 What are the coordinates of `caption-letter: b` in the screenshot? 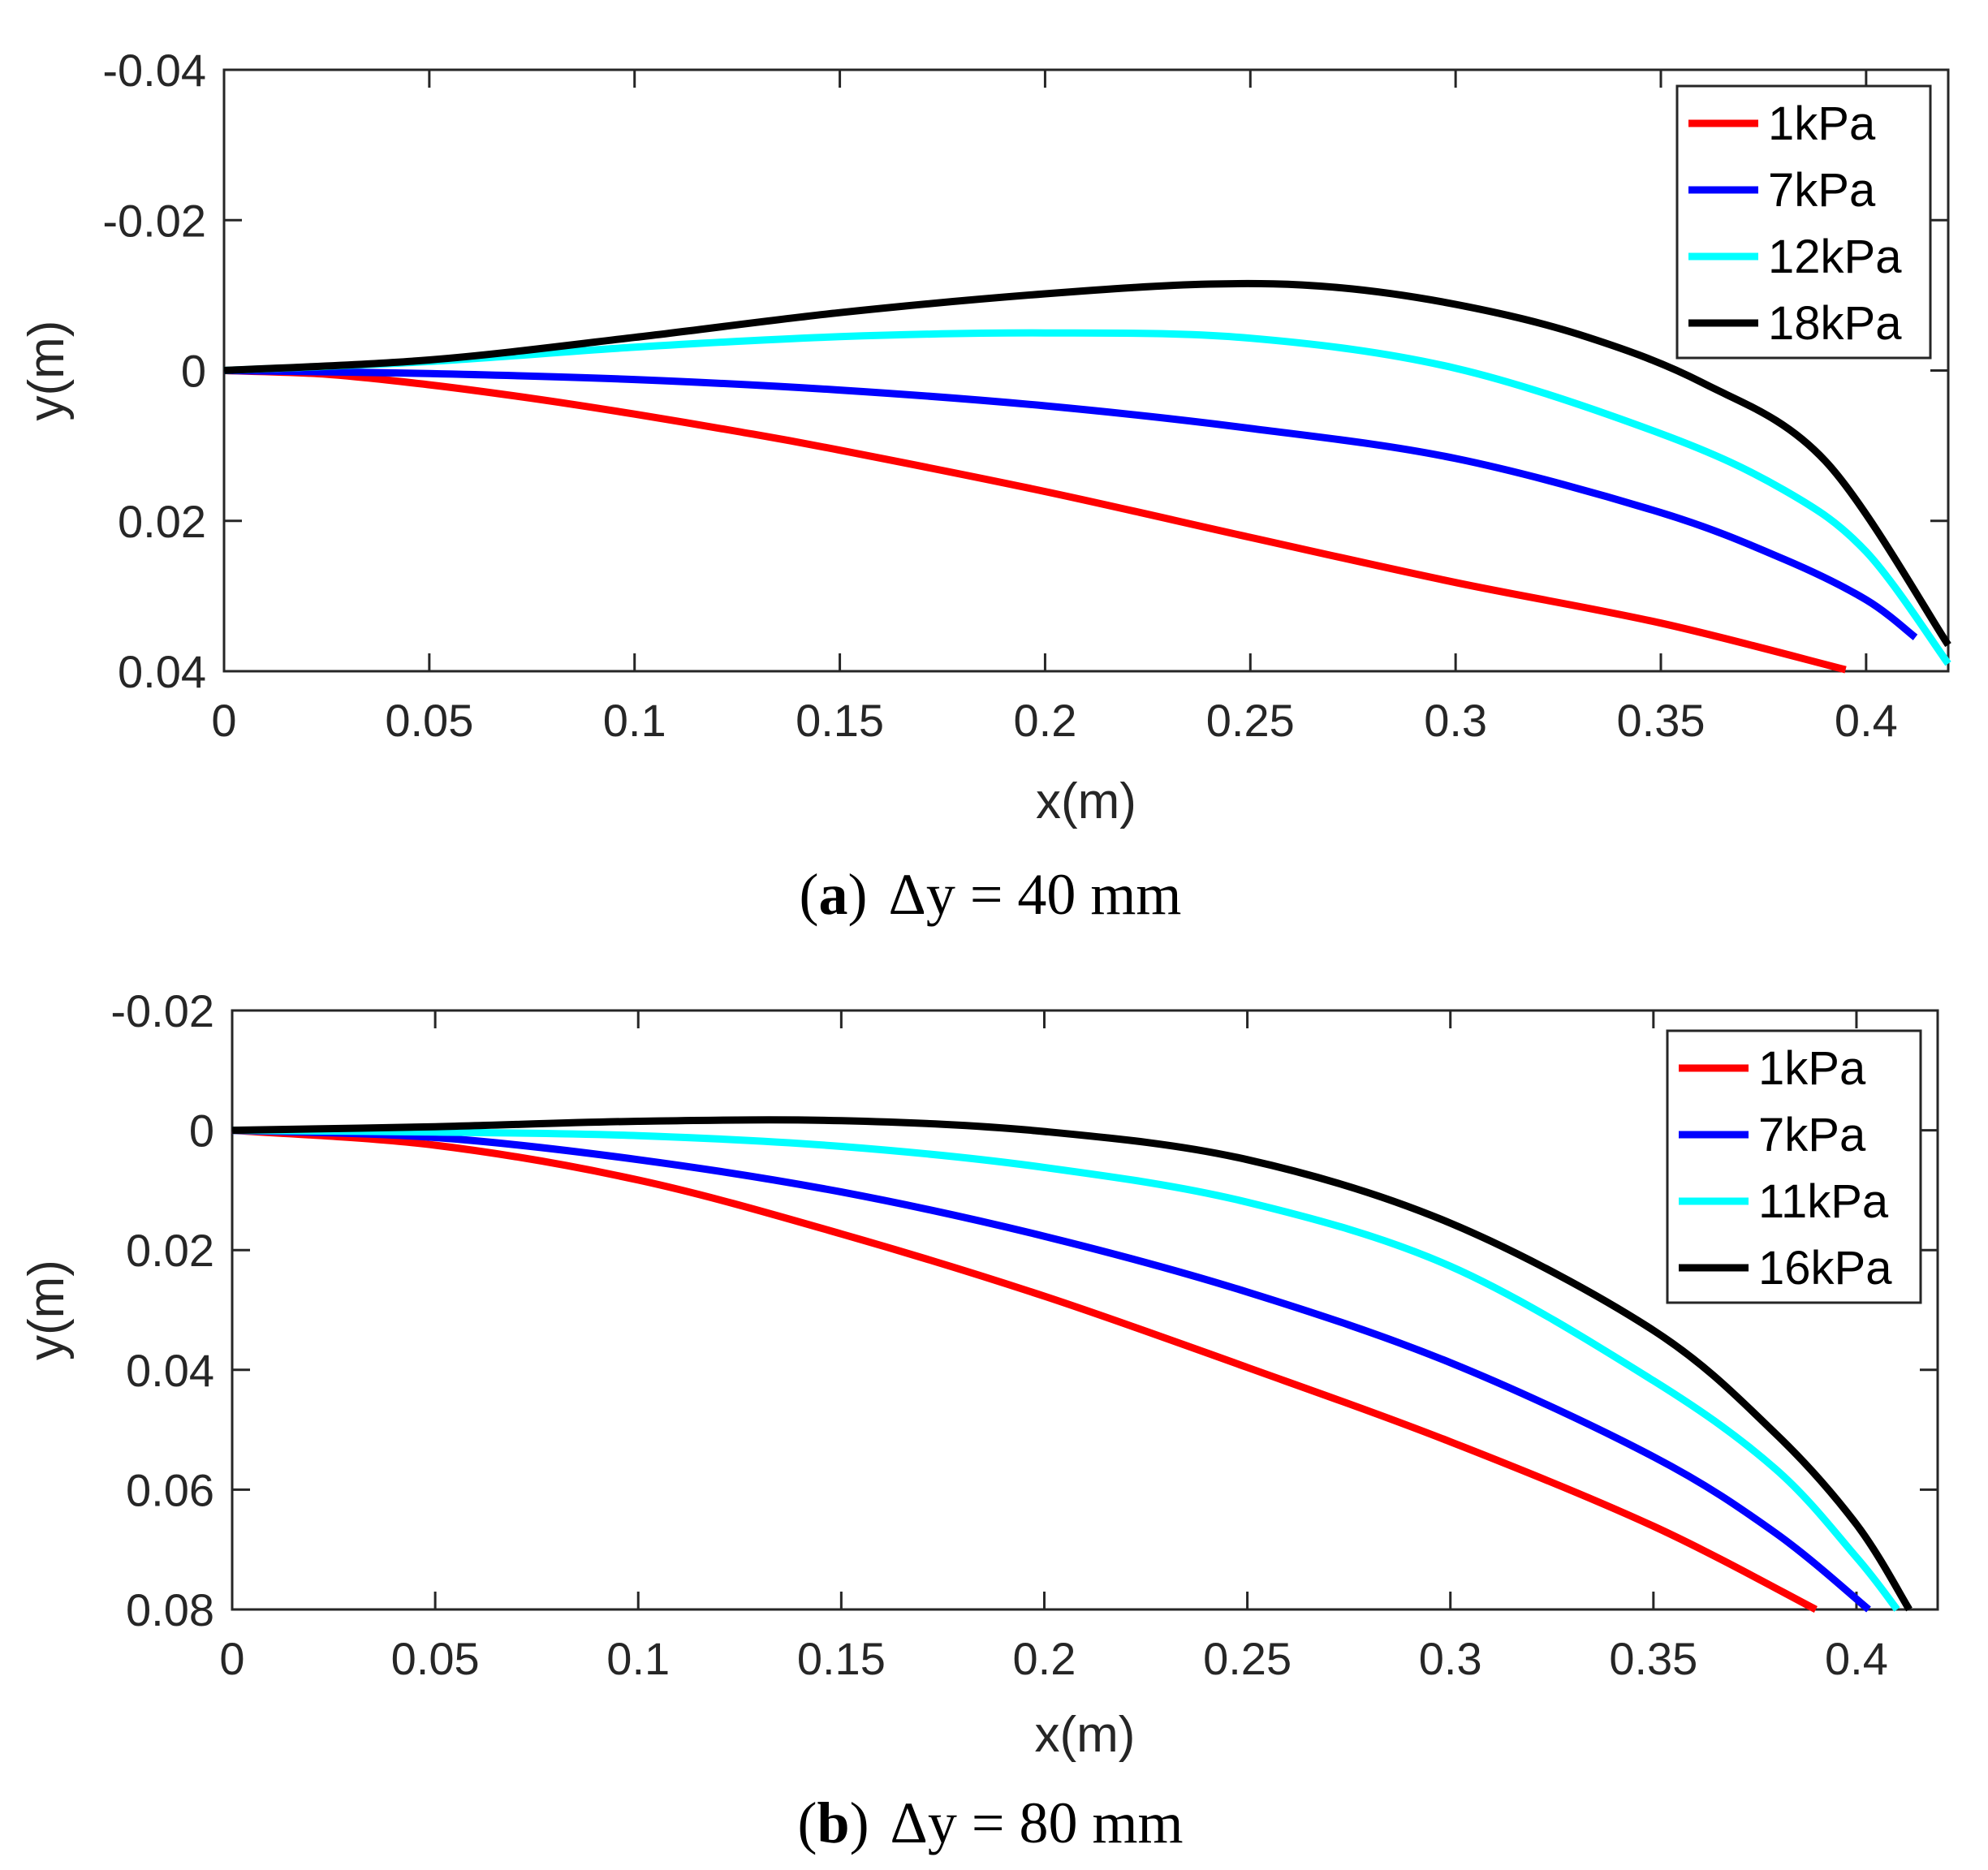 It's located at (833, 1822).